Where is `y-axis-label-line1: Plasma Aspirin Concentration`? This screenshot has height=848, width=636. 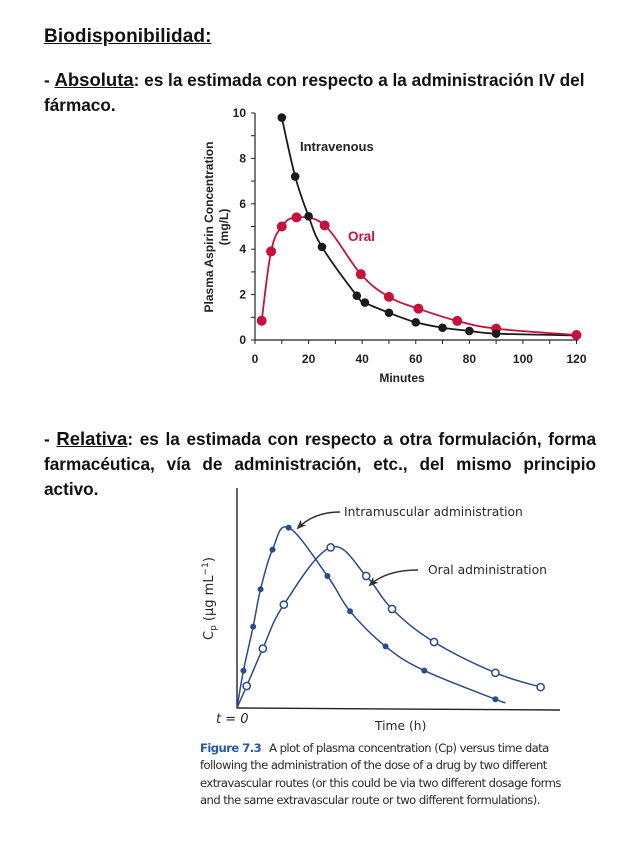
y-axis-label-line1: Plasma Aspirin Concentration is located at coordinates (209, 227).